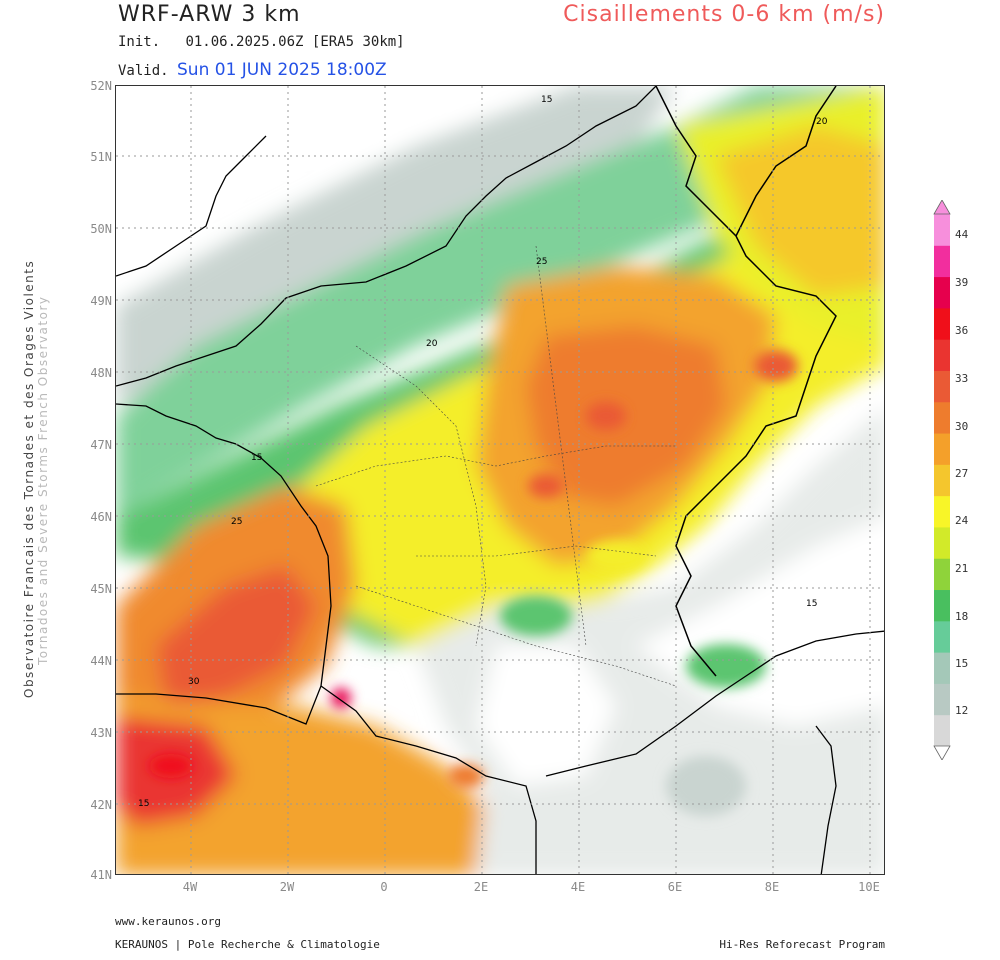 The height and width of the screenshot is (960, 1000). Describe the element at coordinates (578, 887) in the screenshot. I see `lon-label-4e: 4E` at that location.